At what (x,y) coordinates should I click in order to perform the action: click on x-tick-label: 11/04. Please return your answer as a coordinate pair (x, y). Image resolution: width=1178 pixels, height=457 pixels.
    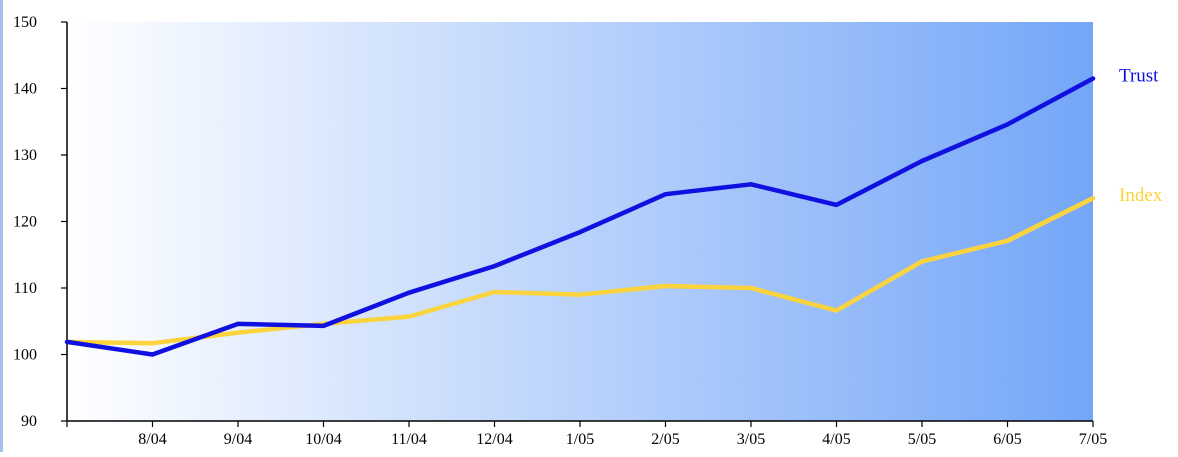
    Looking at the image, I should click on (409, 439).